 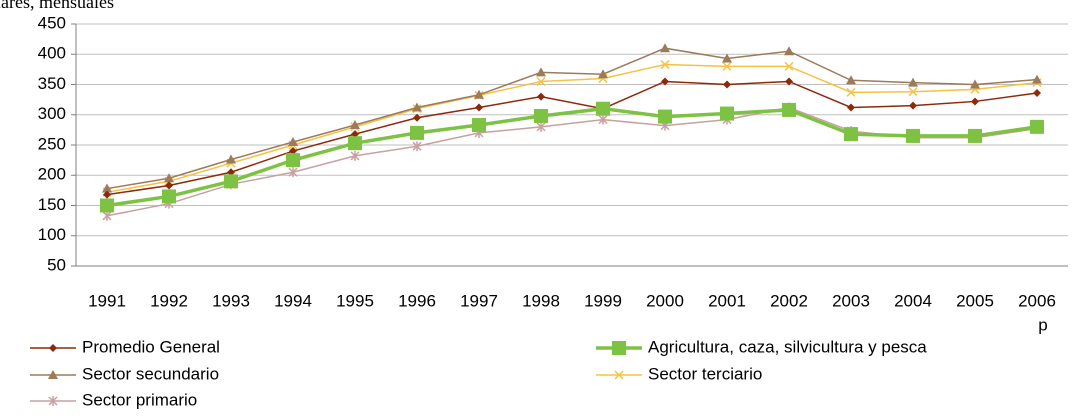 What do you see at coordinates (603, 300) in the screenshot?
I see `x-tick-label: 1999` at bounding box center [603, 300].